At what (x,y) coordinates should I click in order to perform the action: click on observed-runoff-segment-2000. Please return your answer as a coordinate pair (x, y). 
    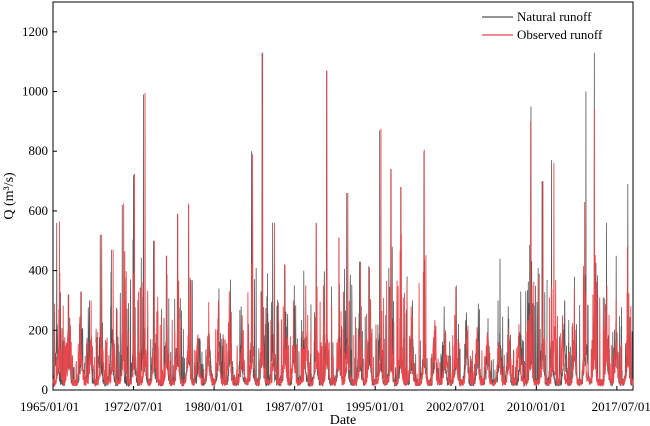
    Looking at the image, I should click on (434, 353).